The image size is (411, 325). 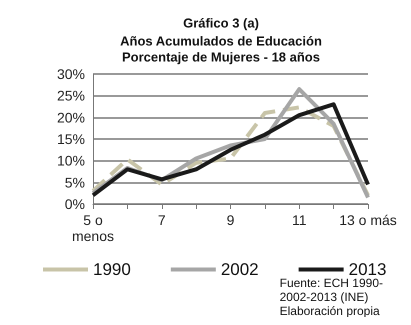 I want to click on x-tick-label: 5 o menos, so click(x=93, y=228).